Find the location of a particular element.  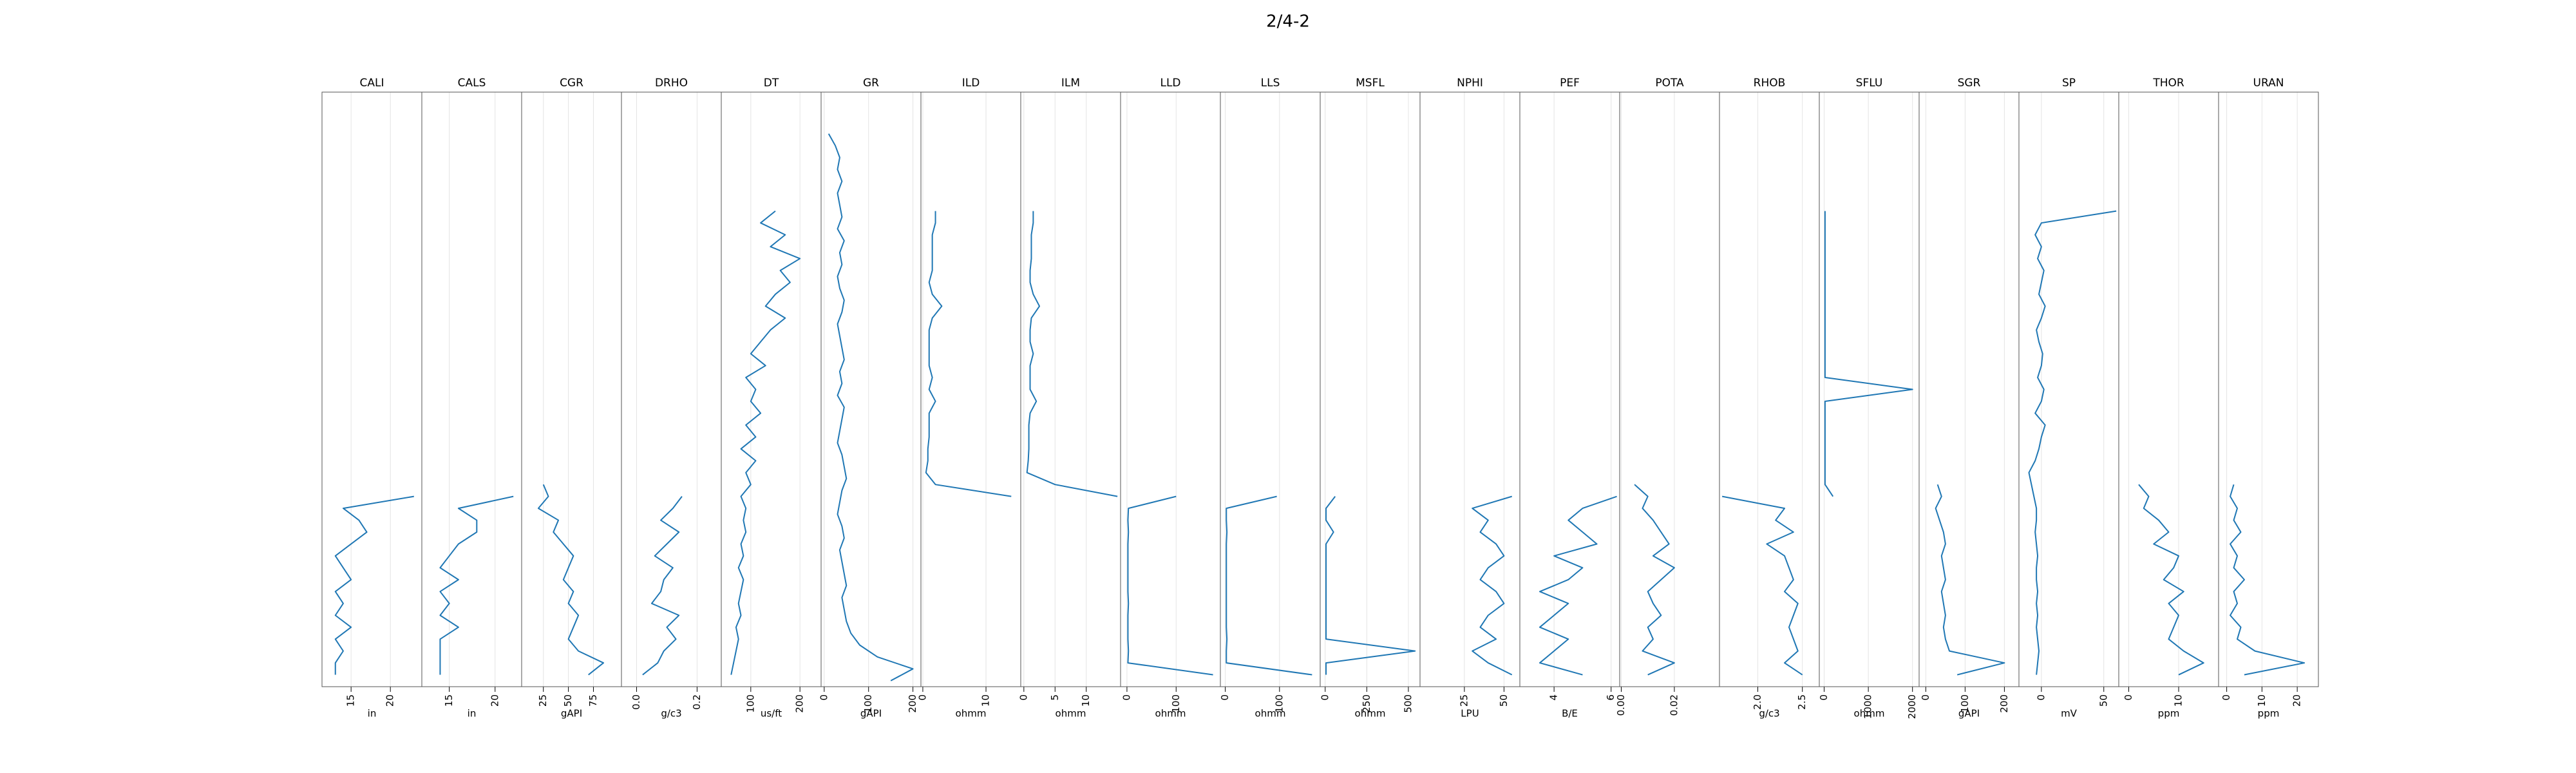

track-title: THOR is located at coordinates (2168, 83).